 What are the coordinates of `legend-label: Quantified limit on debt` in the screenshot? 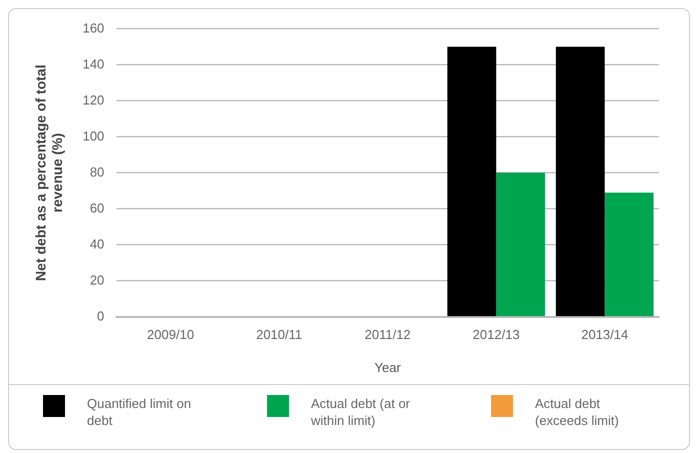 It's located at (139, 412).